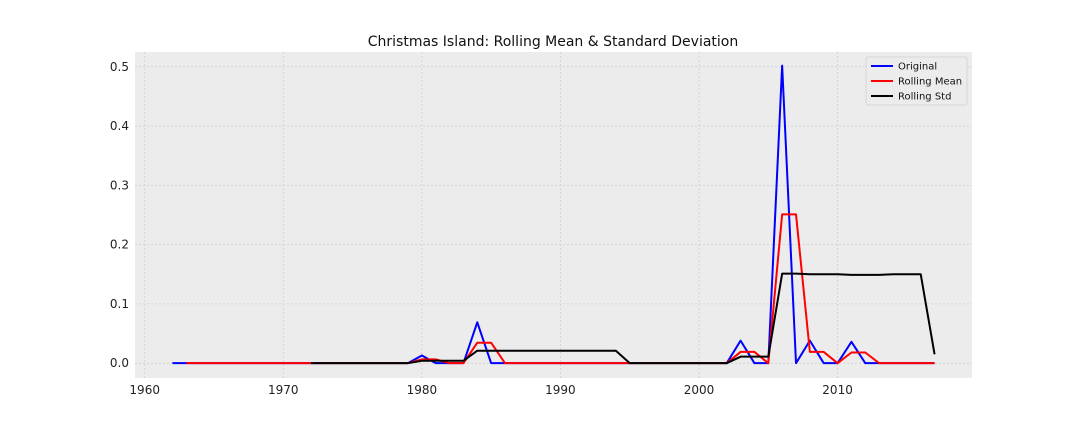 Image resolution: width=1080 pixels, height=432 pixels. I want to click on y-tick-label: 0.3, so click(119, 185).